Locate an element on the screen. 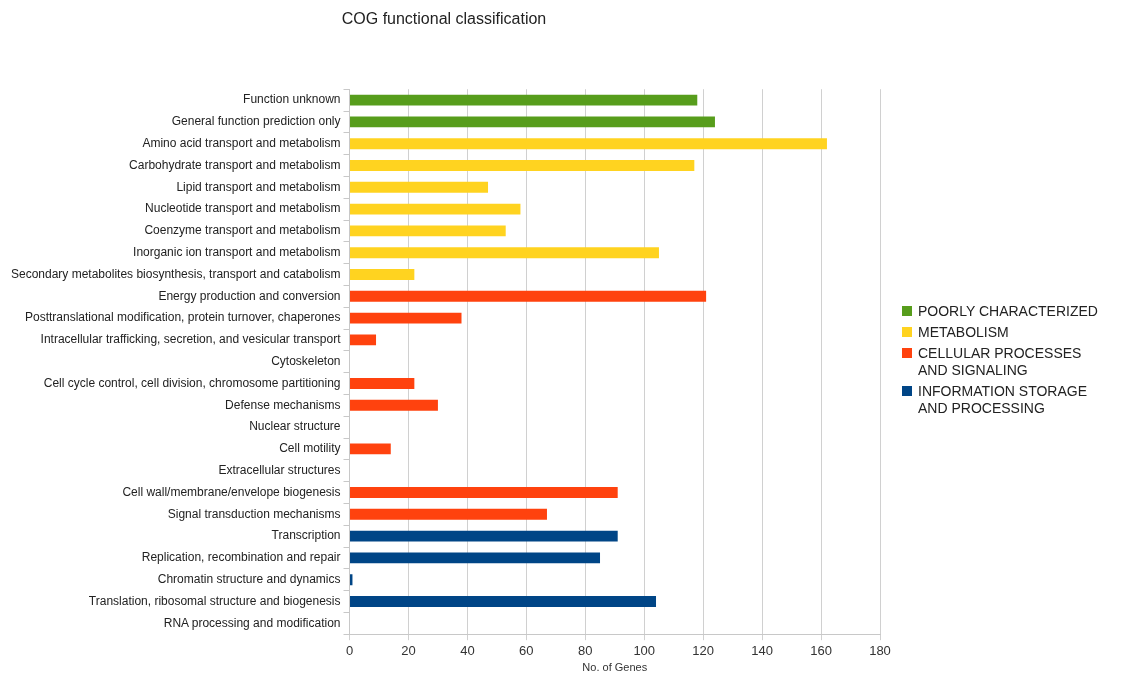  y-tick-label: Inorganic ion transport and metabolism is located at coordinates (237, 252).